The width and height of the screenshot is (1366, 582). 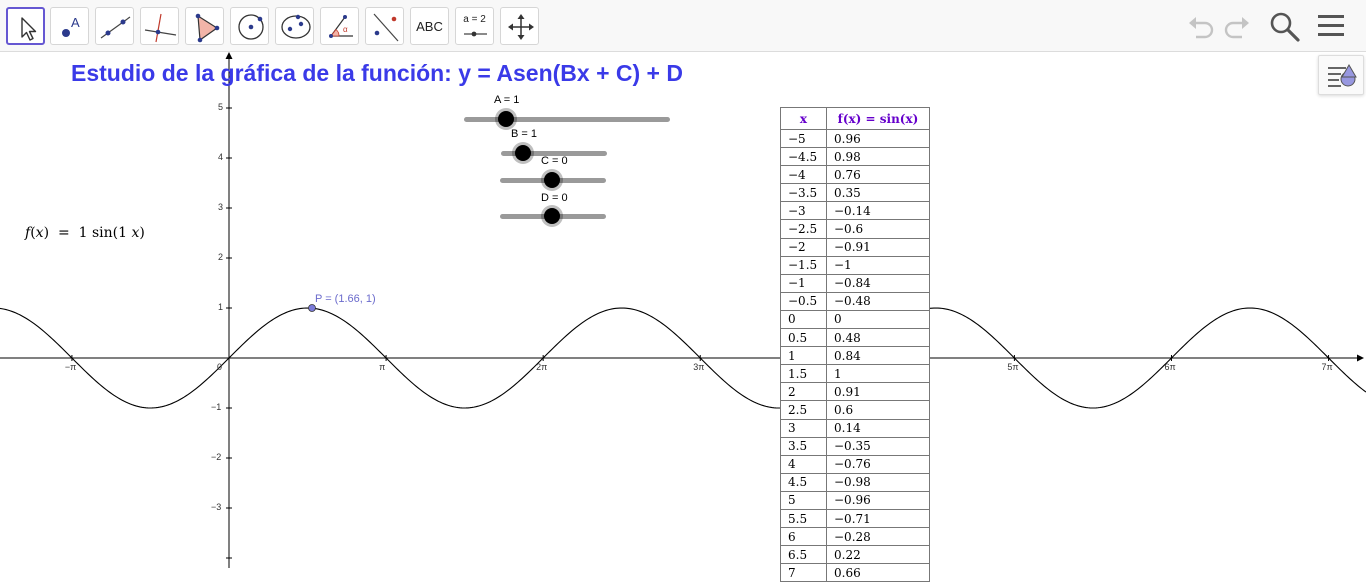 I want to click on redo-icon, so click(x=1237, y=27).